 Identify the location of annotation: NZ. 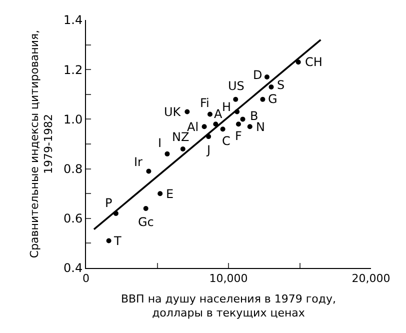
(181, 137).